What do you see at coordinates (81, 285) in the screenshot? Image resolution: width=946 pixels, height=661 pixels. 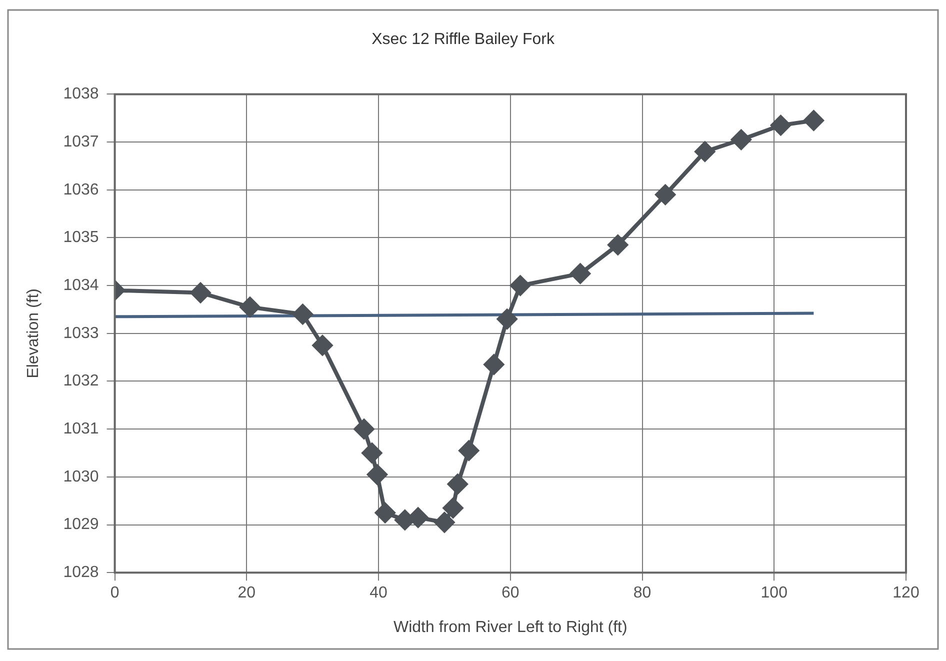 I see `y-tick-label: 1034` at bounding box center [81, 285].